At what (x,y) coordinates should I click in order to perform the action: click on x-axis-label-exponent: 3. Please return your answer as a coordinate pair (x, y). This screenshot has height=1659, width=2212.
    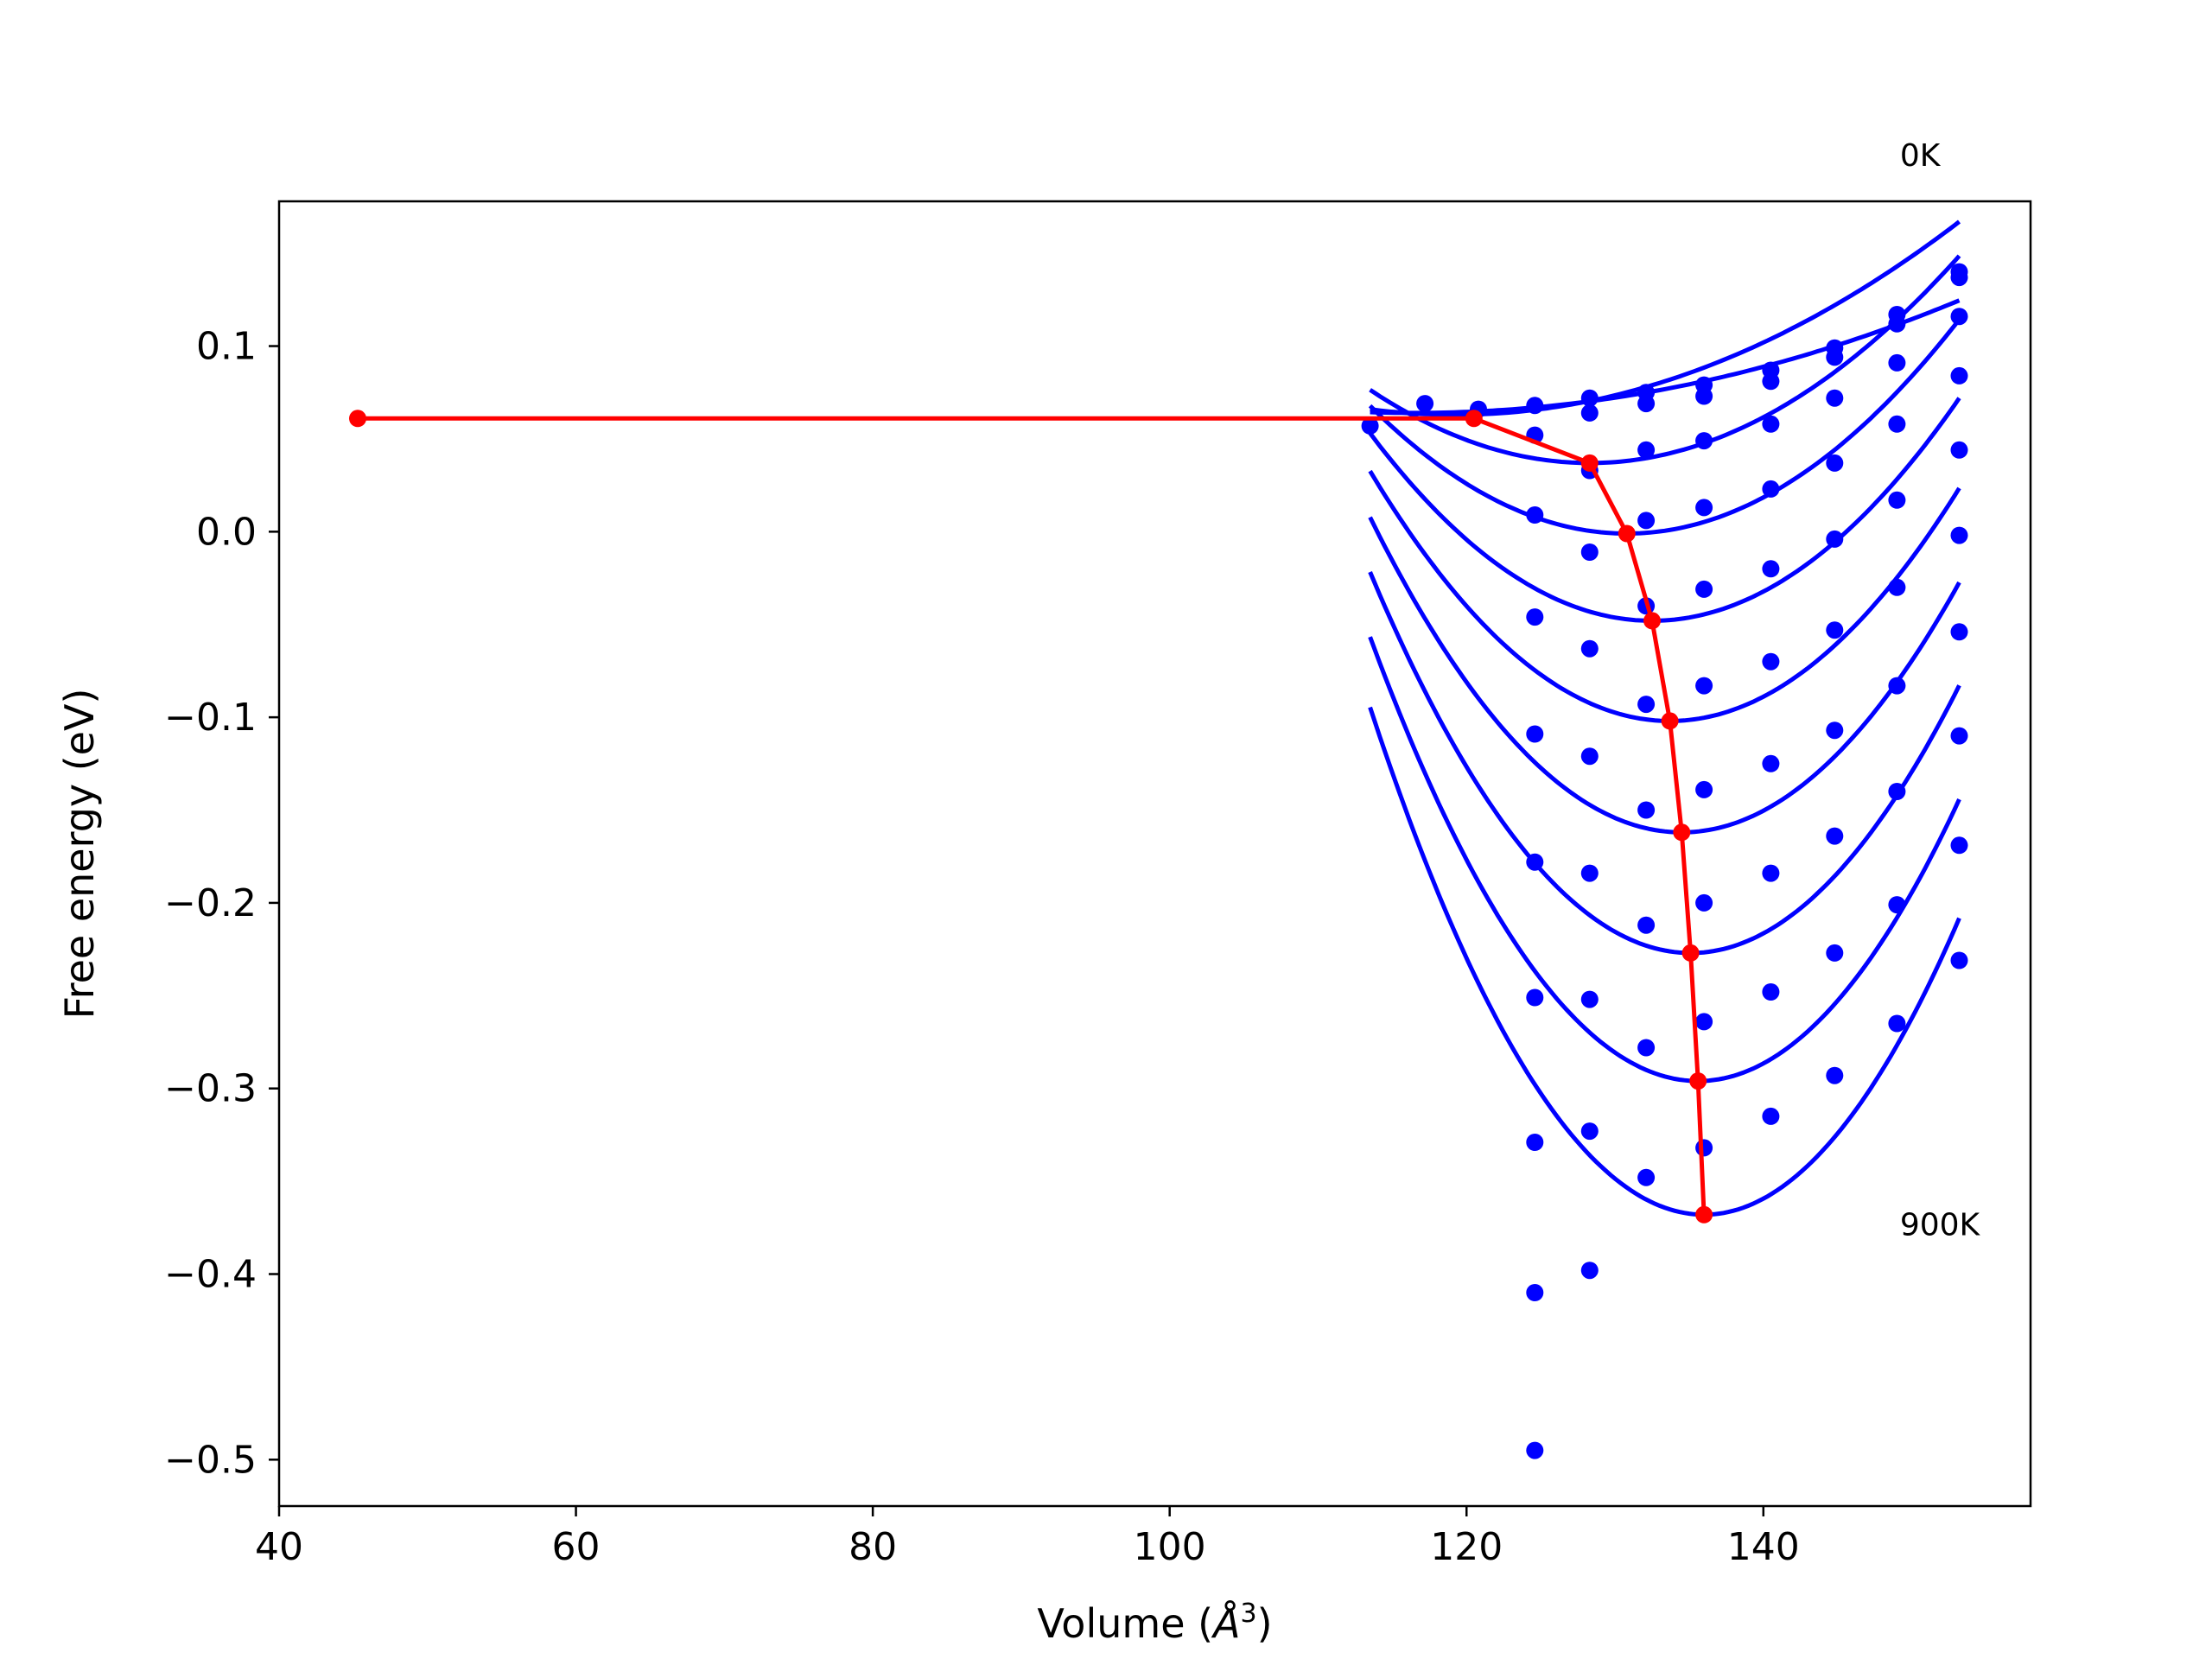
    Looking at the image, I should click on (1249, 1614).